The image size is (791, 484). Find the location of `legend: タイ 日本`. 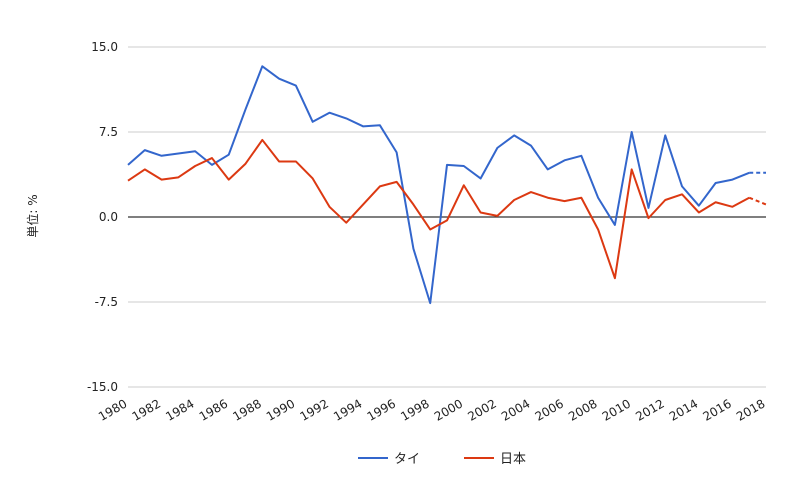

legend: タイ 日本 is located at coordinates (442, 459).